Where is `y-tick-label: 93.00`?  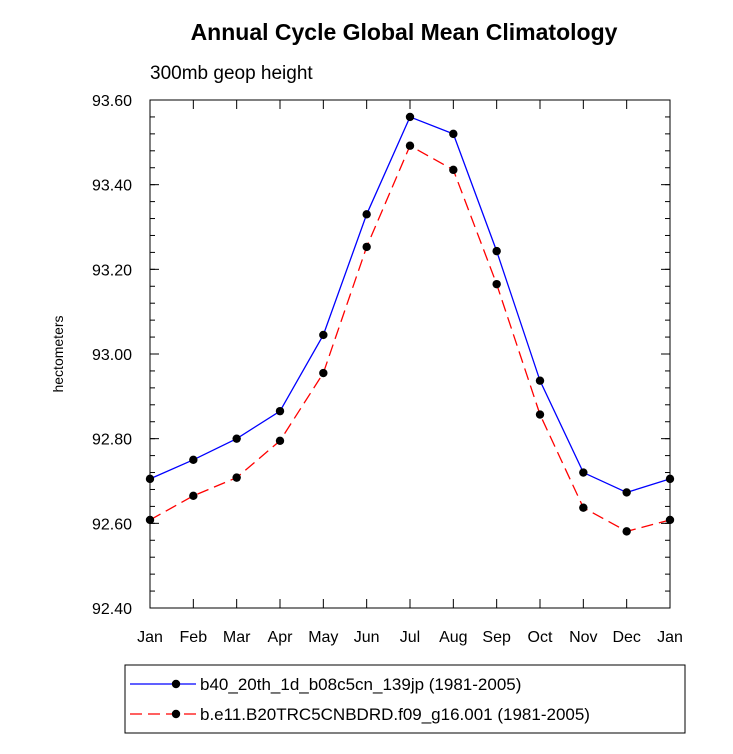
y-tick-label: 93.00 is located at coordinates (112, 355).